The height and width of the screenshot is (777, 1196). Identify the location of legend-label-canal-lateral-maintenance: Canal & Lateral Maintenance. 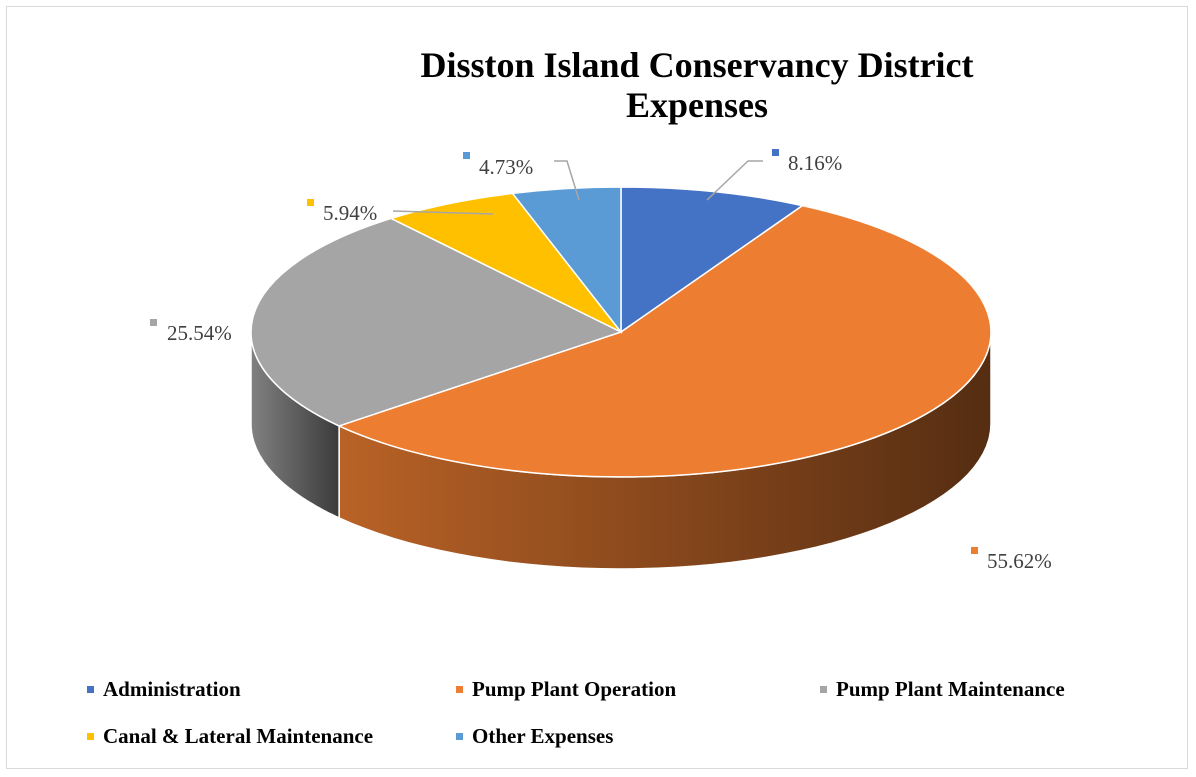
(238, 736).